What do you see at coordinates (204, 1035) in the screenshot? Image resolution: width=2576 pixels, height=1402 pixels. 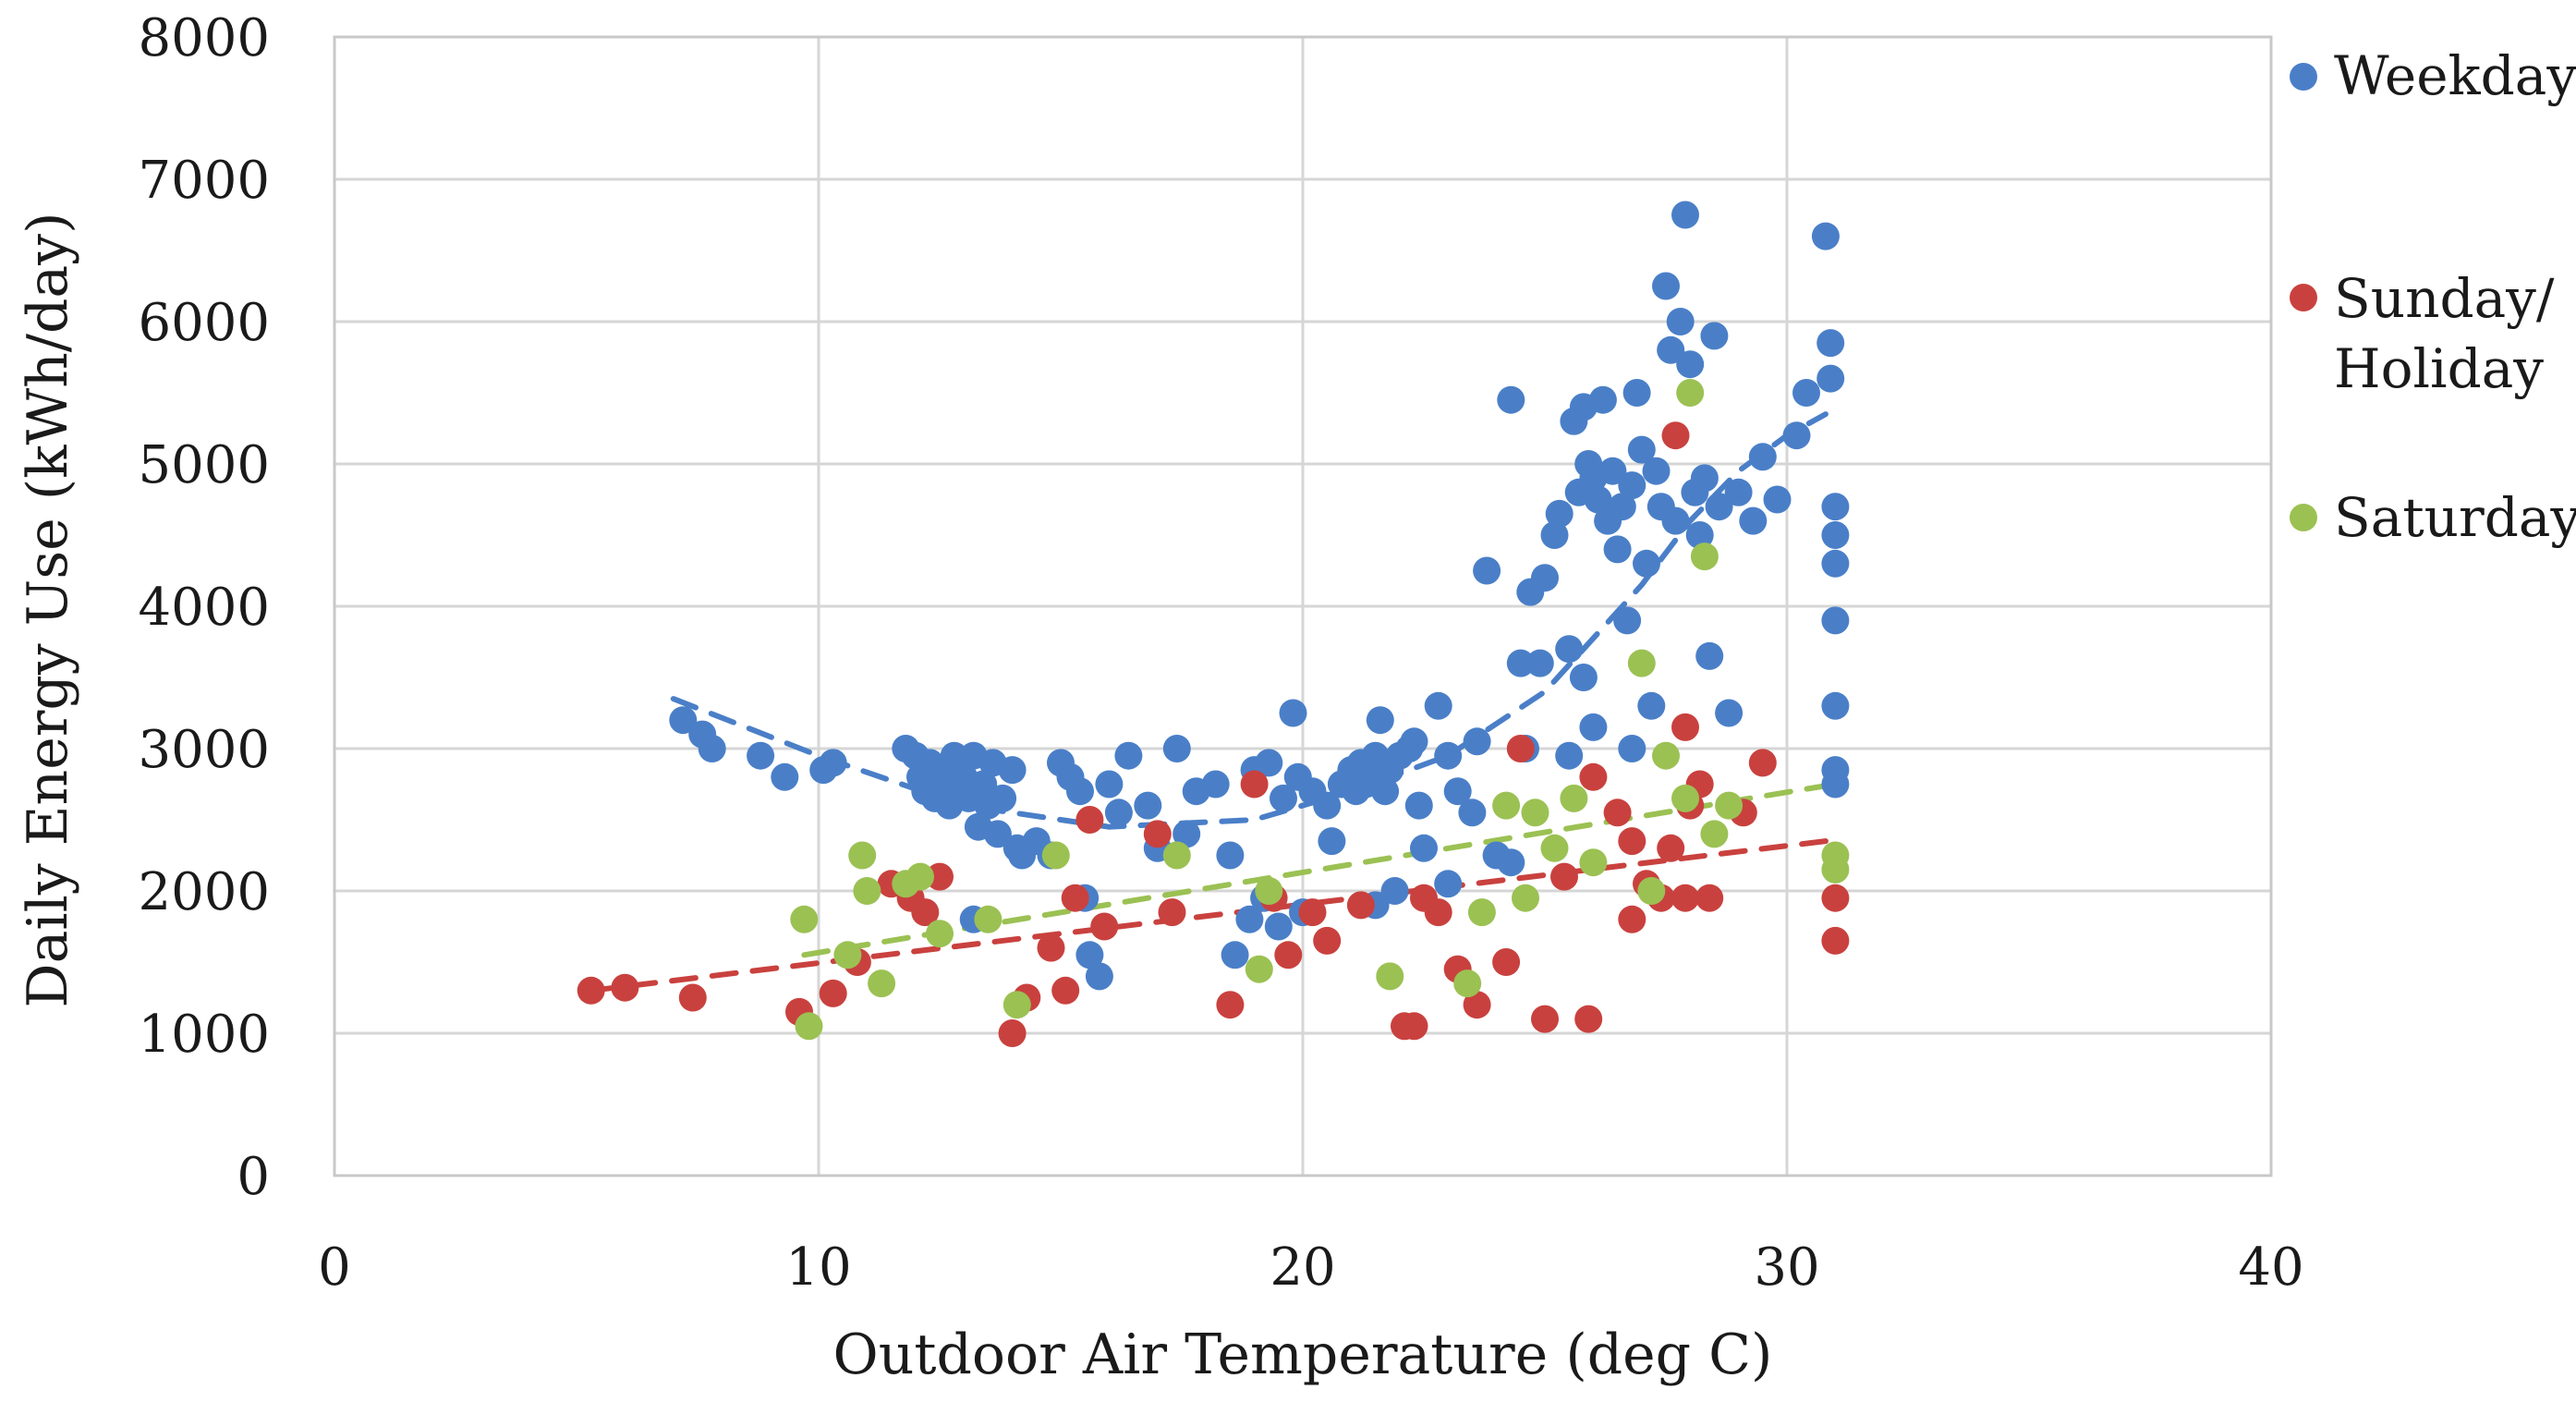 I see `y-tick-1000: 1000` at bounding box center [204, 1035].